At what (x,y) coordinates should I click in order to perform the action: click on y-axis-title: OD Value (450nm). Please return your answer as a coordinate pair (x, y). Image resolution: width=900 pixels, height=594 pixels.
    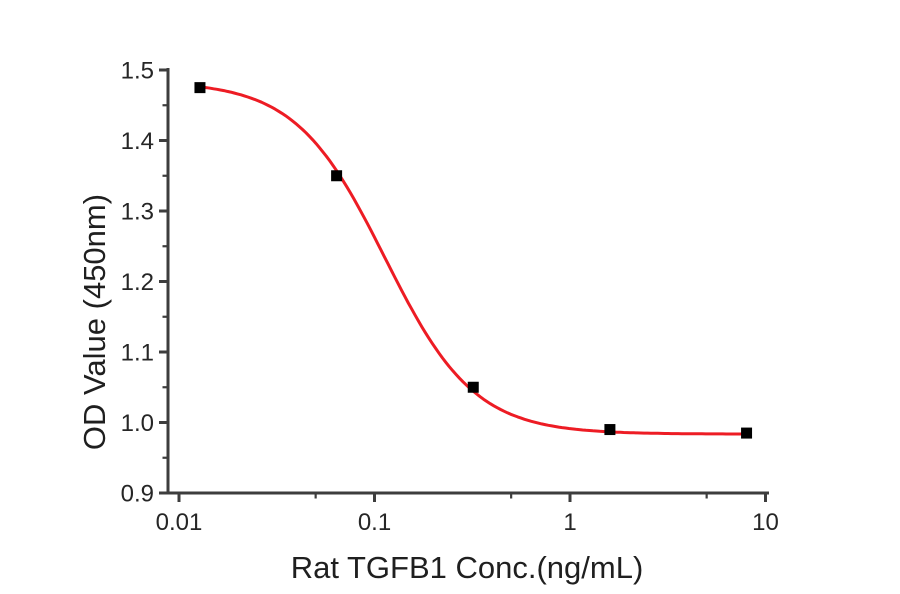
    Looking at the image, I should click on (94, 322).